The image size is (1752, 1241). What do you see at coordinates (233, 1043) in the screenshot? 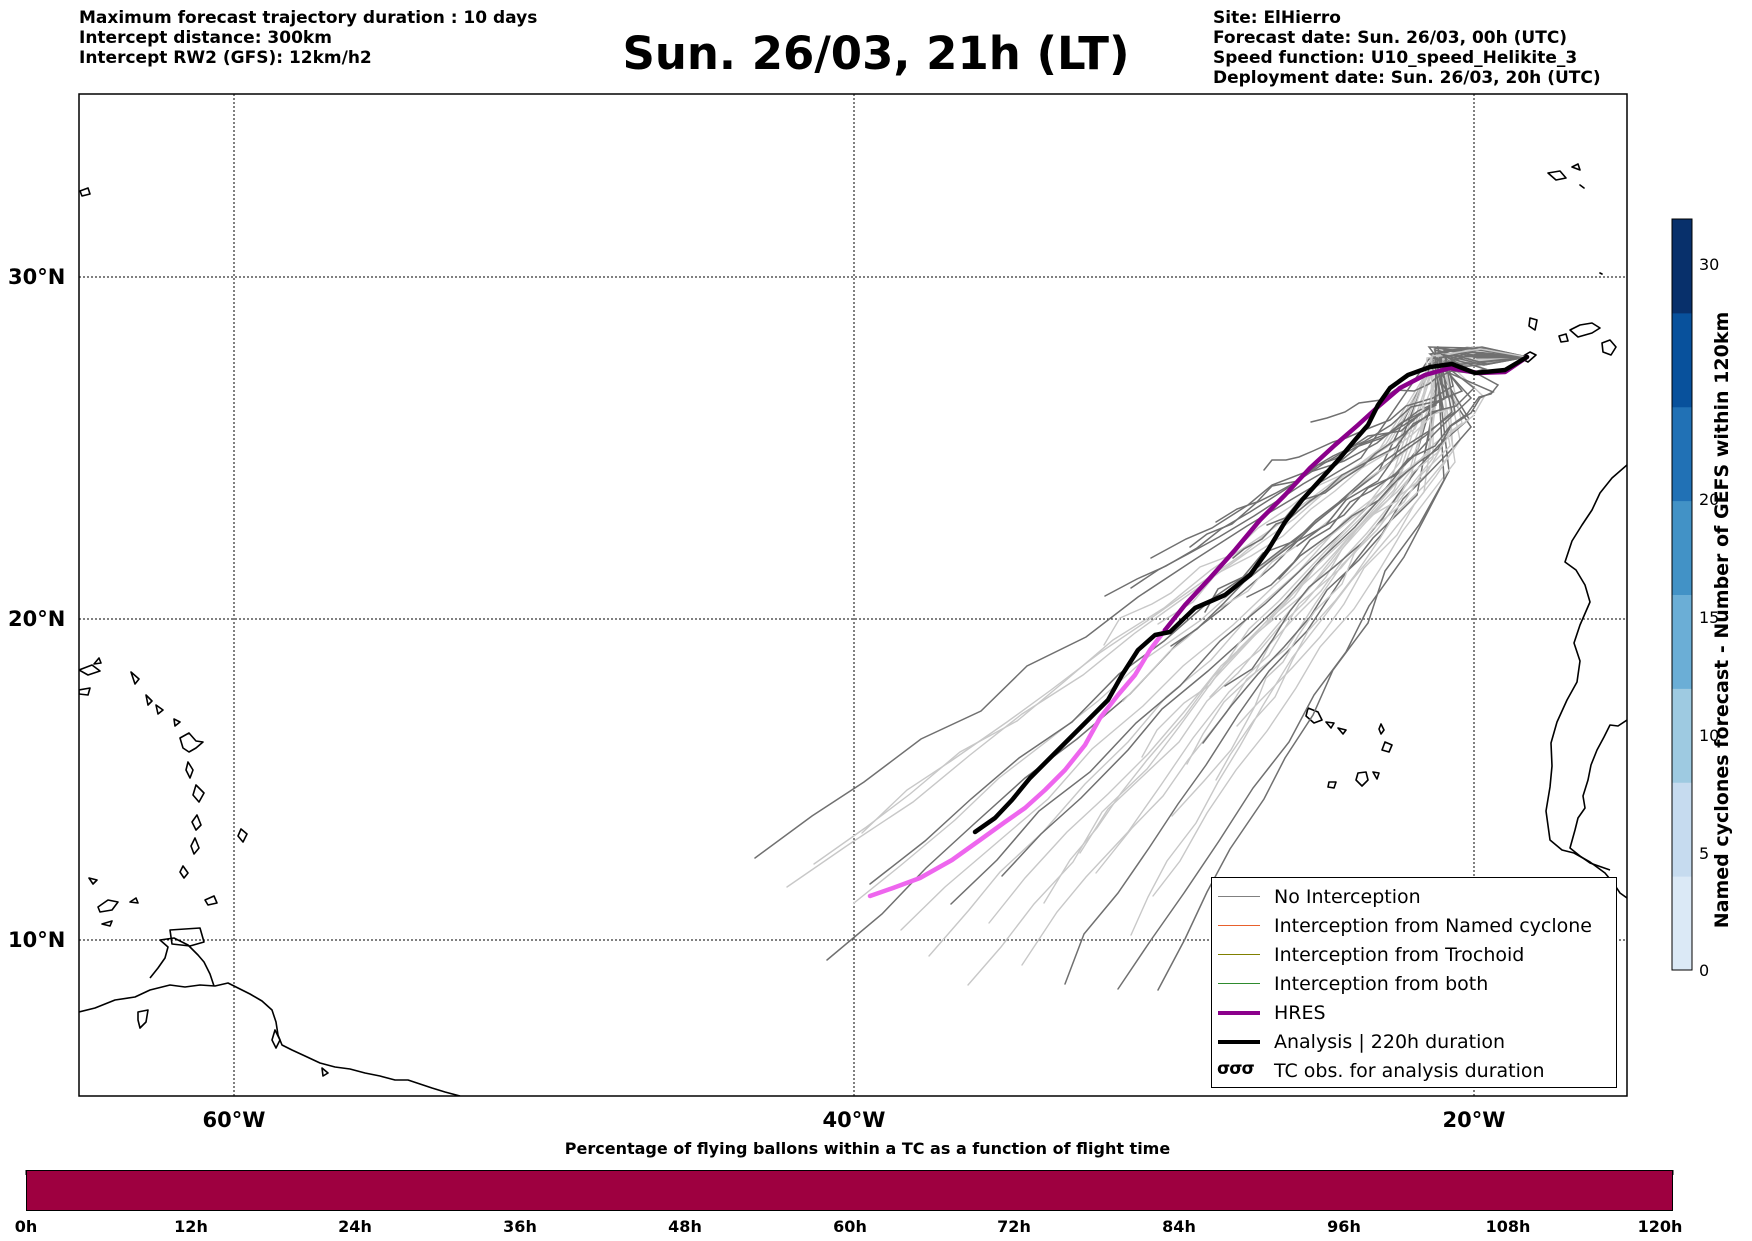
I see `venezuela-islands` at bounding box center [233, 1043].